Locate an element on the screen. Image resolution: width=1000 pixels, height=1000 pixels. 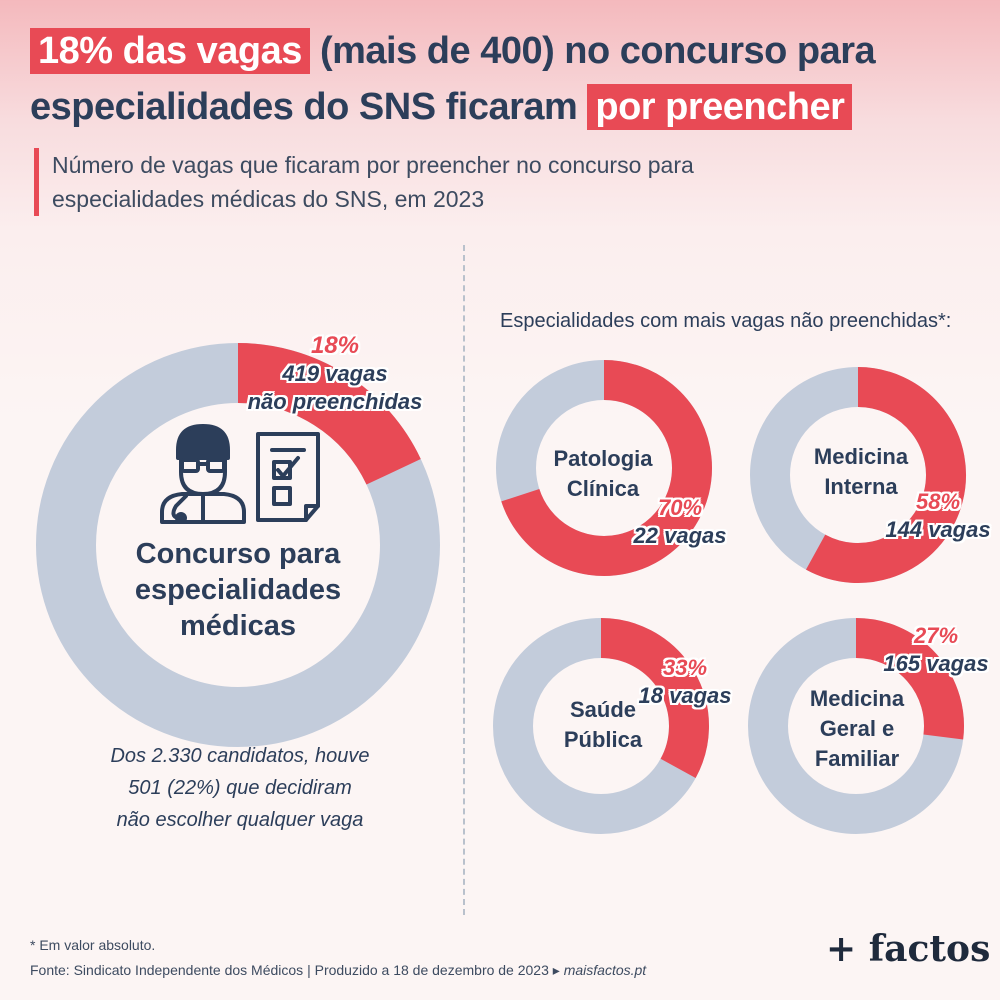
specialty-vagas: 18 vagas is located at coordinates (685, 695).